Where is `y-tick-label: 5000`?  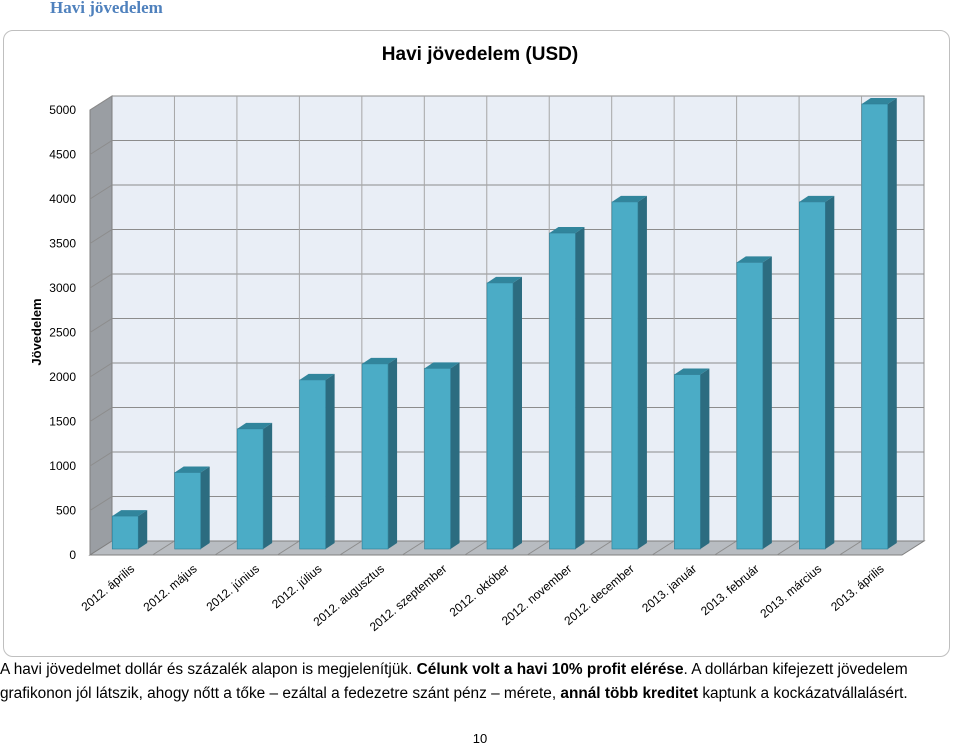
y-tick-label: 5000 is located at coordinates (62, 110).